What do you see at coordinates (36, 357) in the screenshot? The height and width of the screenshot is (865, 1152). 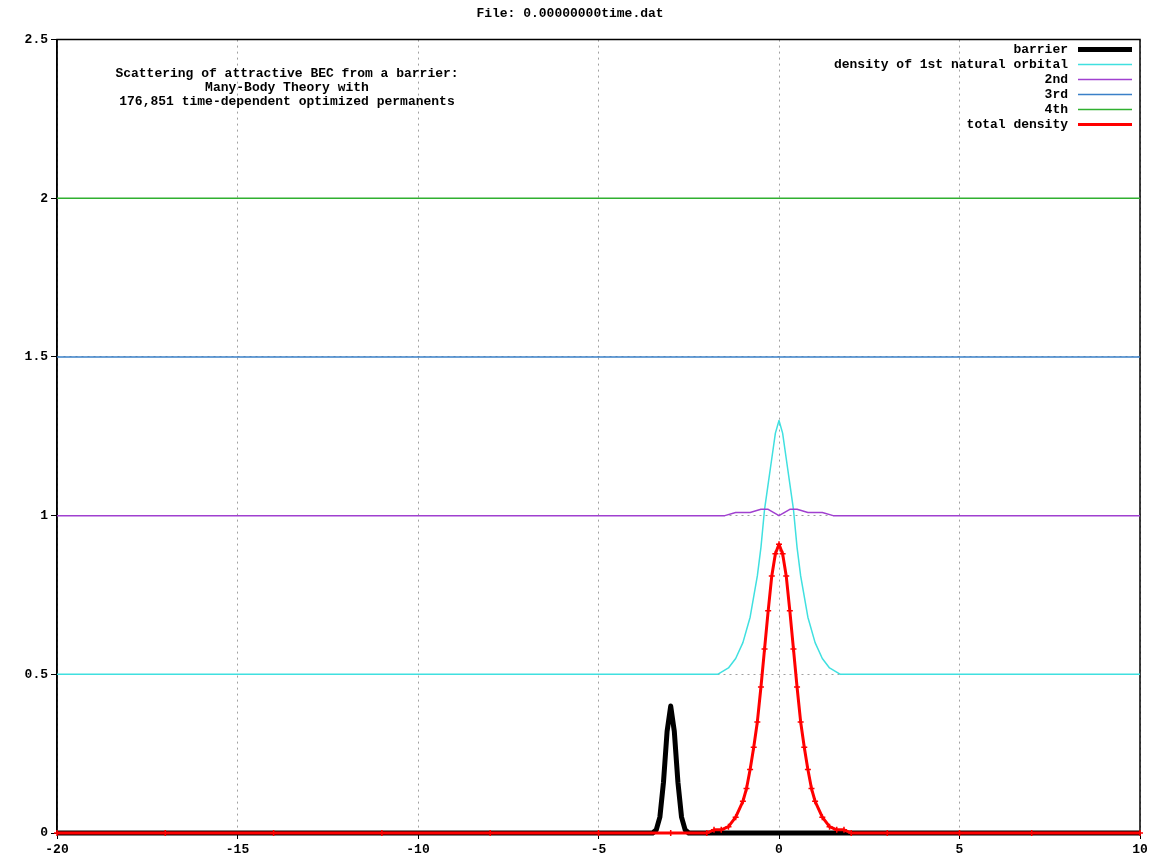 I see `y-tick-label: 1.5` at bounding box center [36, 357].